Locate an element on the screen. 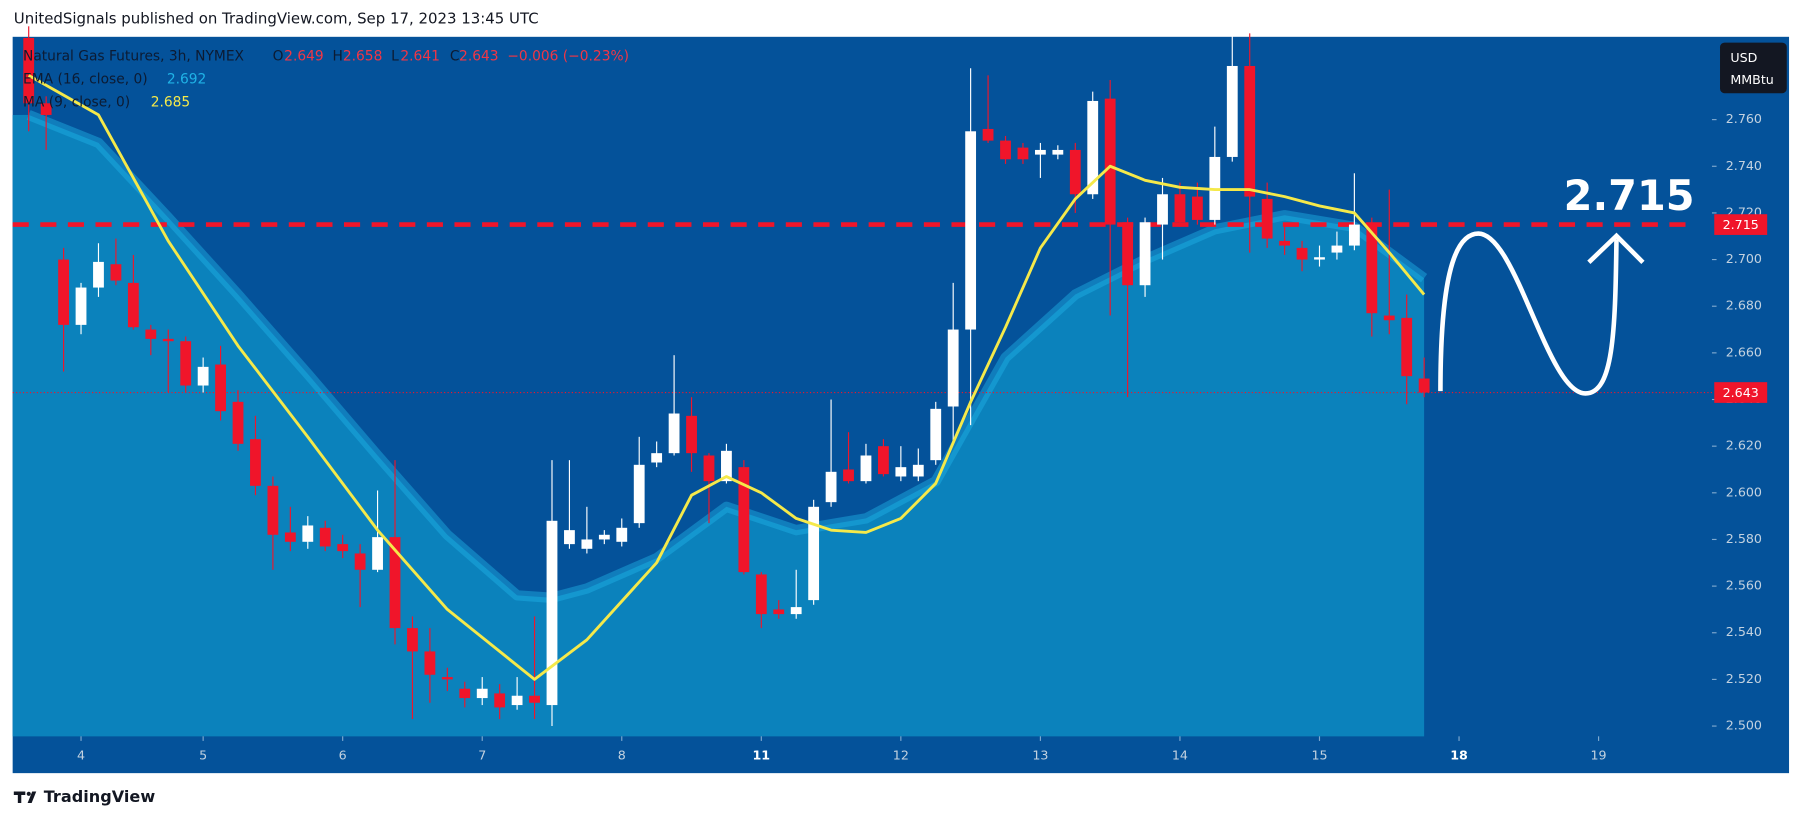  brand: TradingView is located at coordinates (100, 796).